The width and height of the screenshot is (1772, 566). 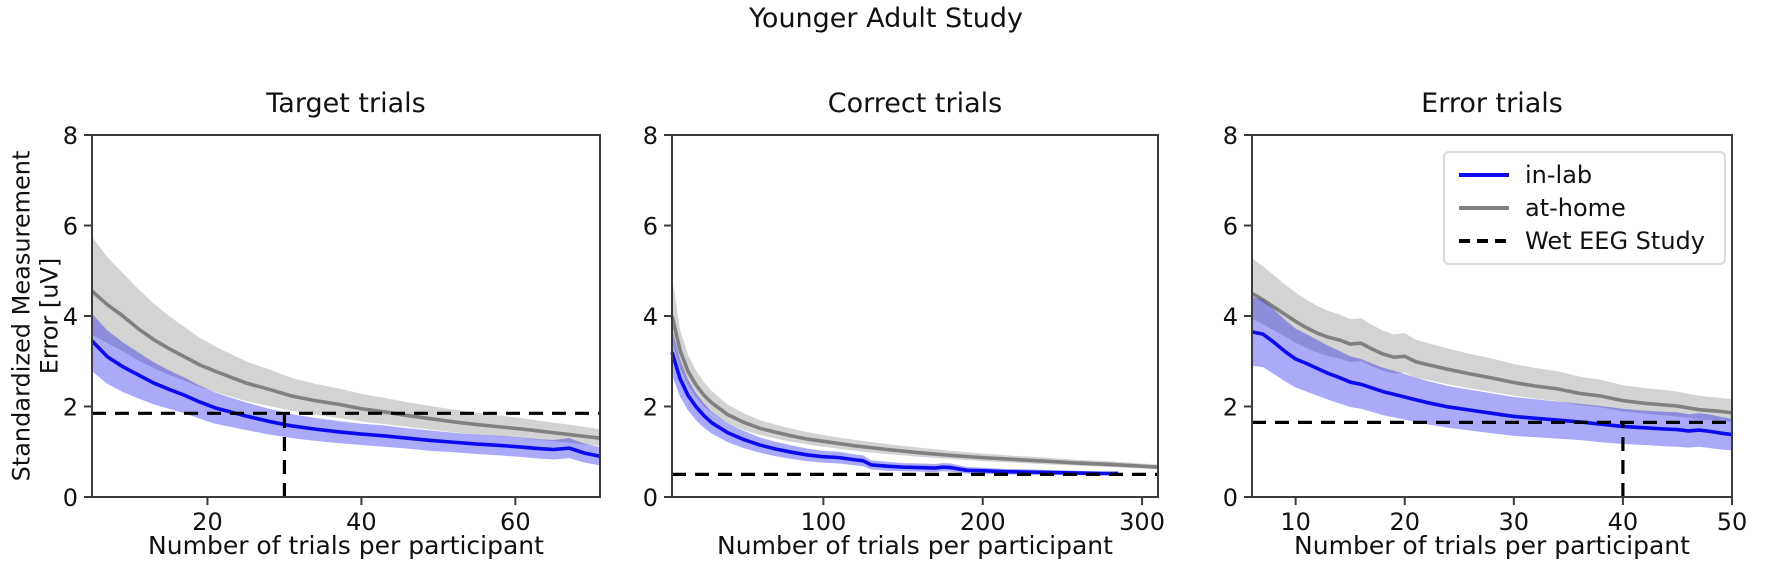 What do you see at coordinates (886, 18) in the screenshot?
I see `figure-suptitle: Younger Adult Study` at bounding box center [886, 18].